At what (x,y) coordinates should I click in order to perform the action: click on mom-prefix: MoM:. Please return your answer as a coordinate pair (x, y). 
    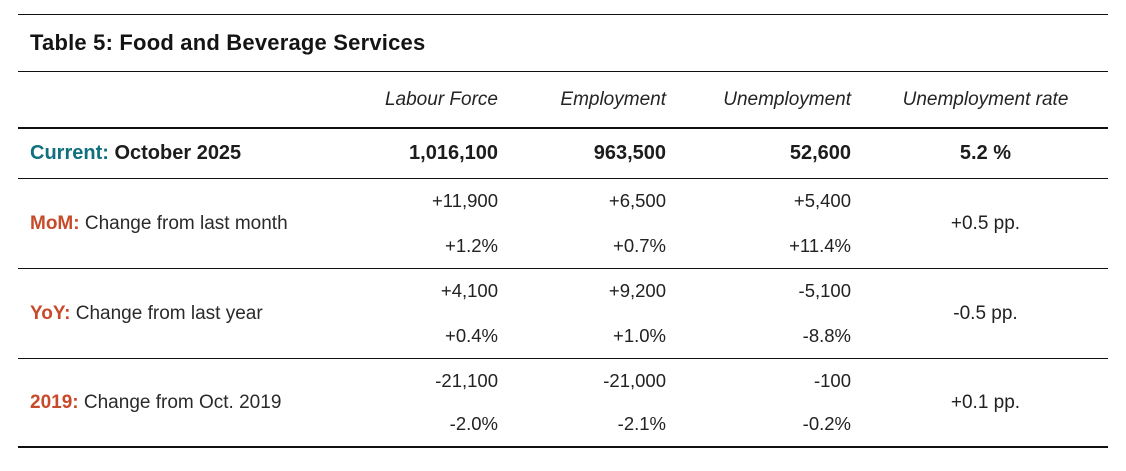
    Looking at the image, I should click on (55, 223).